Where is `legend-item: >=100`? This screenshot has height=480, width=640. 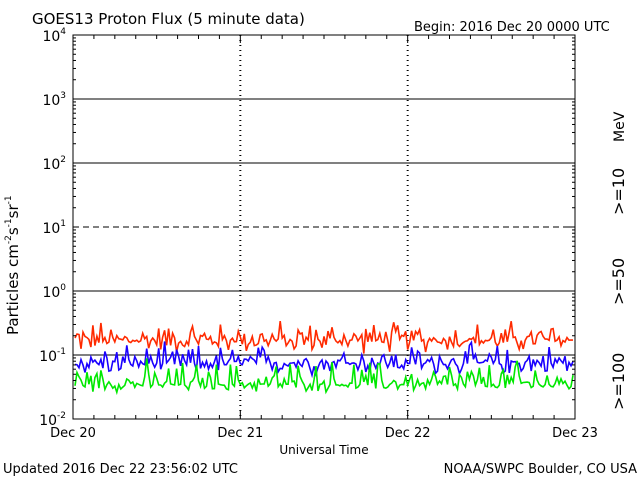
legend-item: >=100 is located at coordinates (618, 381).